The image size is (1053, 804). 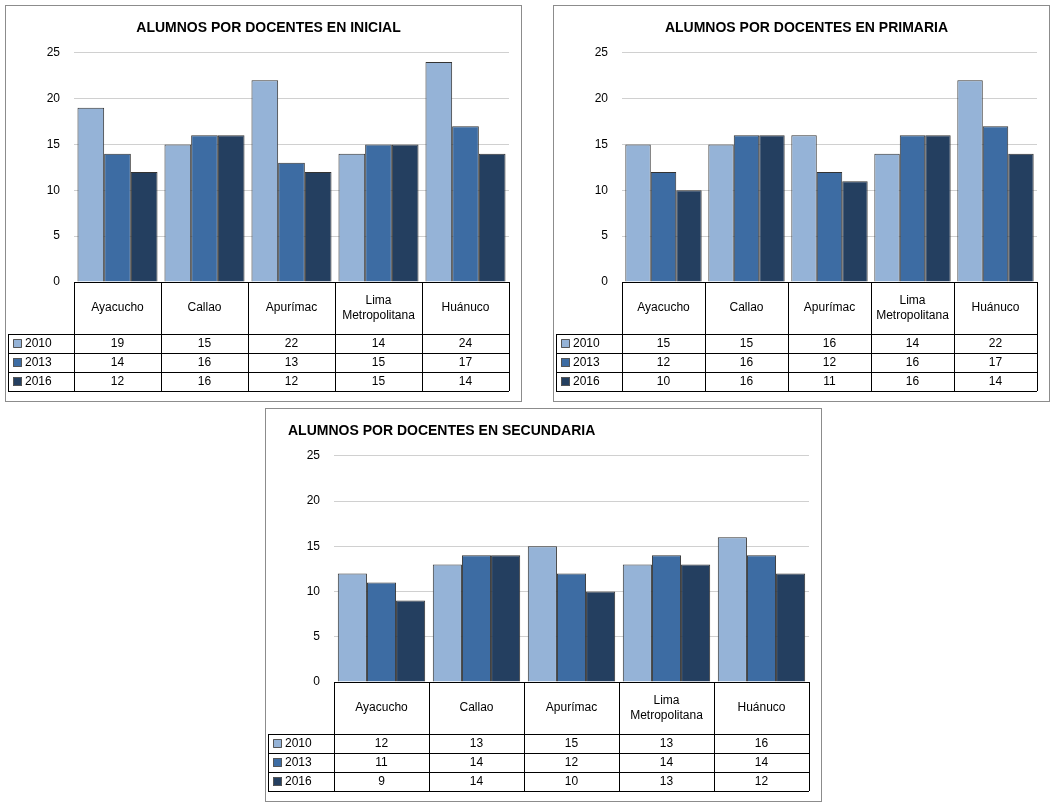 I want to click on chart-title: ALUMNOS POR DOCENTES EN INICIAL, so click(x=269, y=27).